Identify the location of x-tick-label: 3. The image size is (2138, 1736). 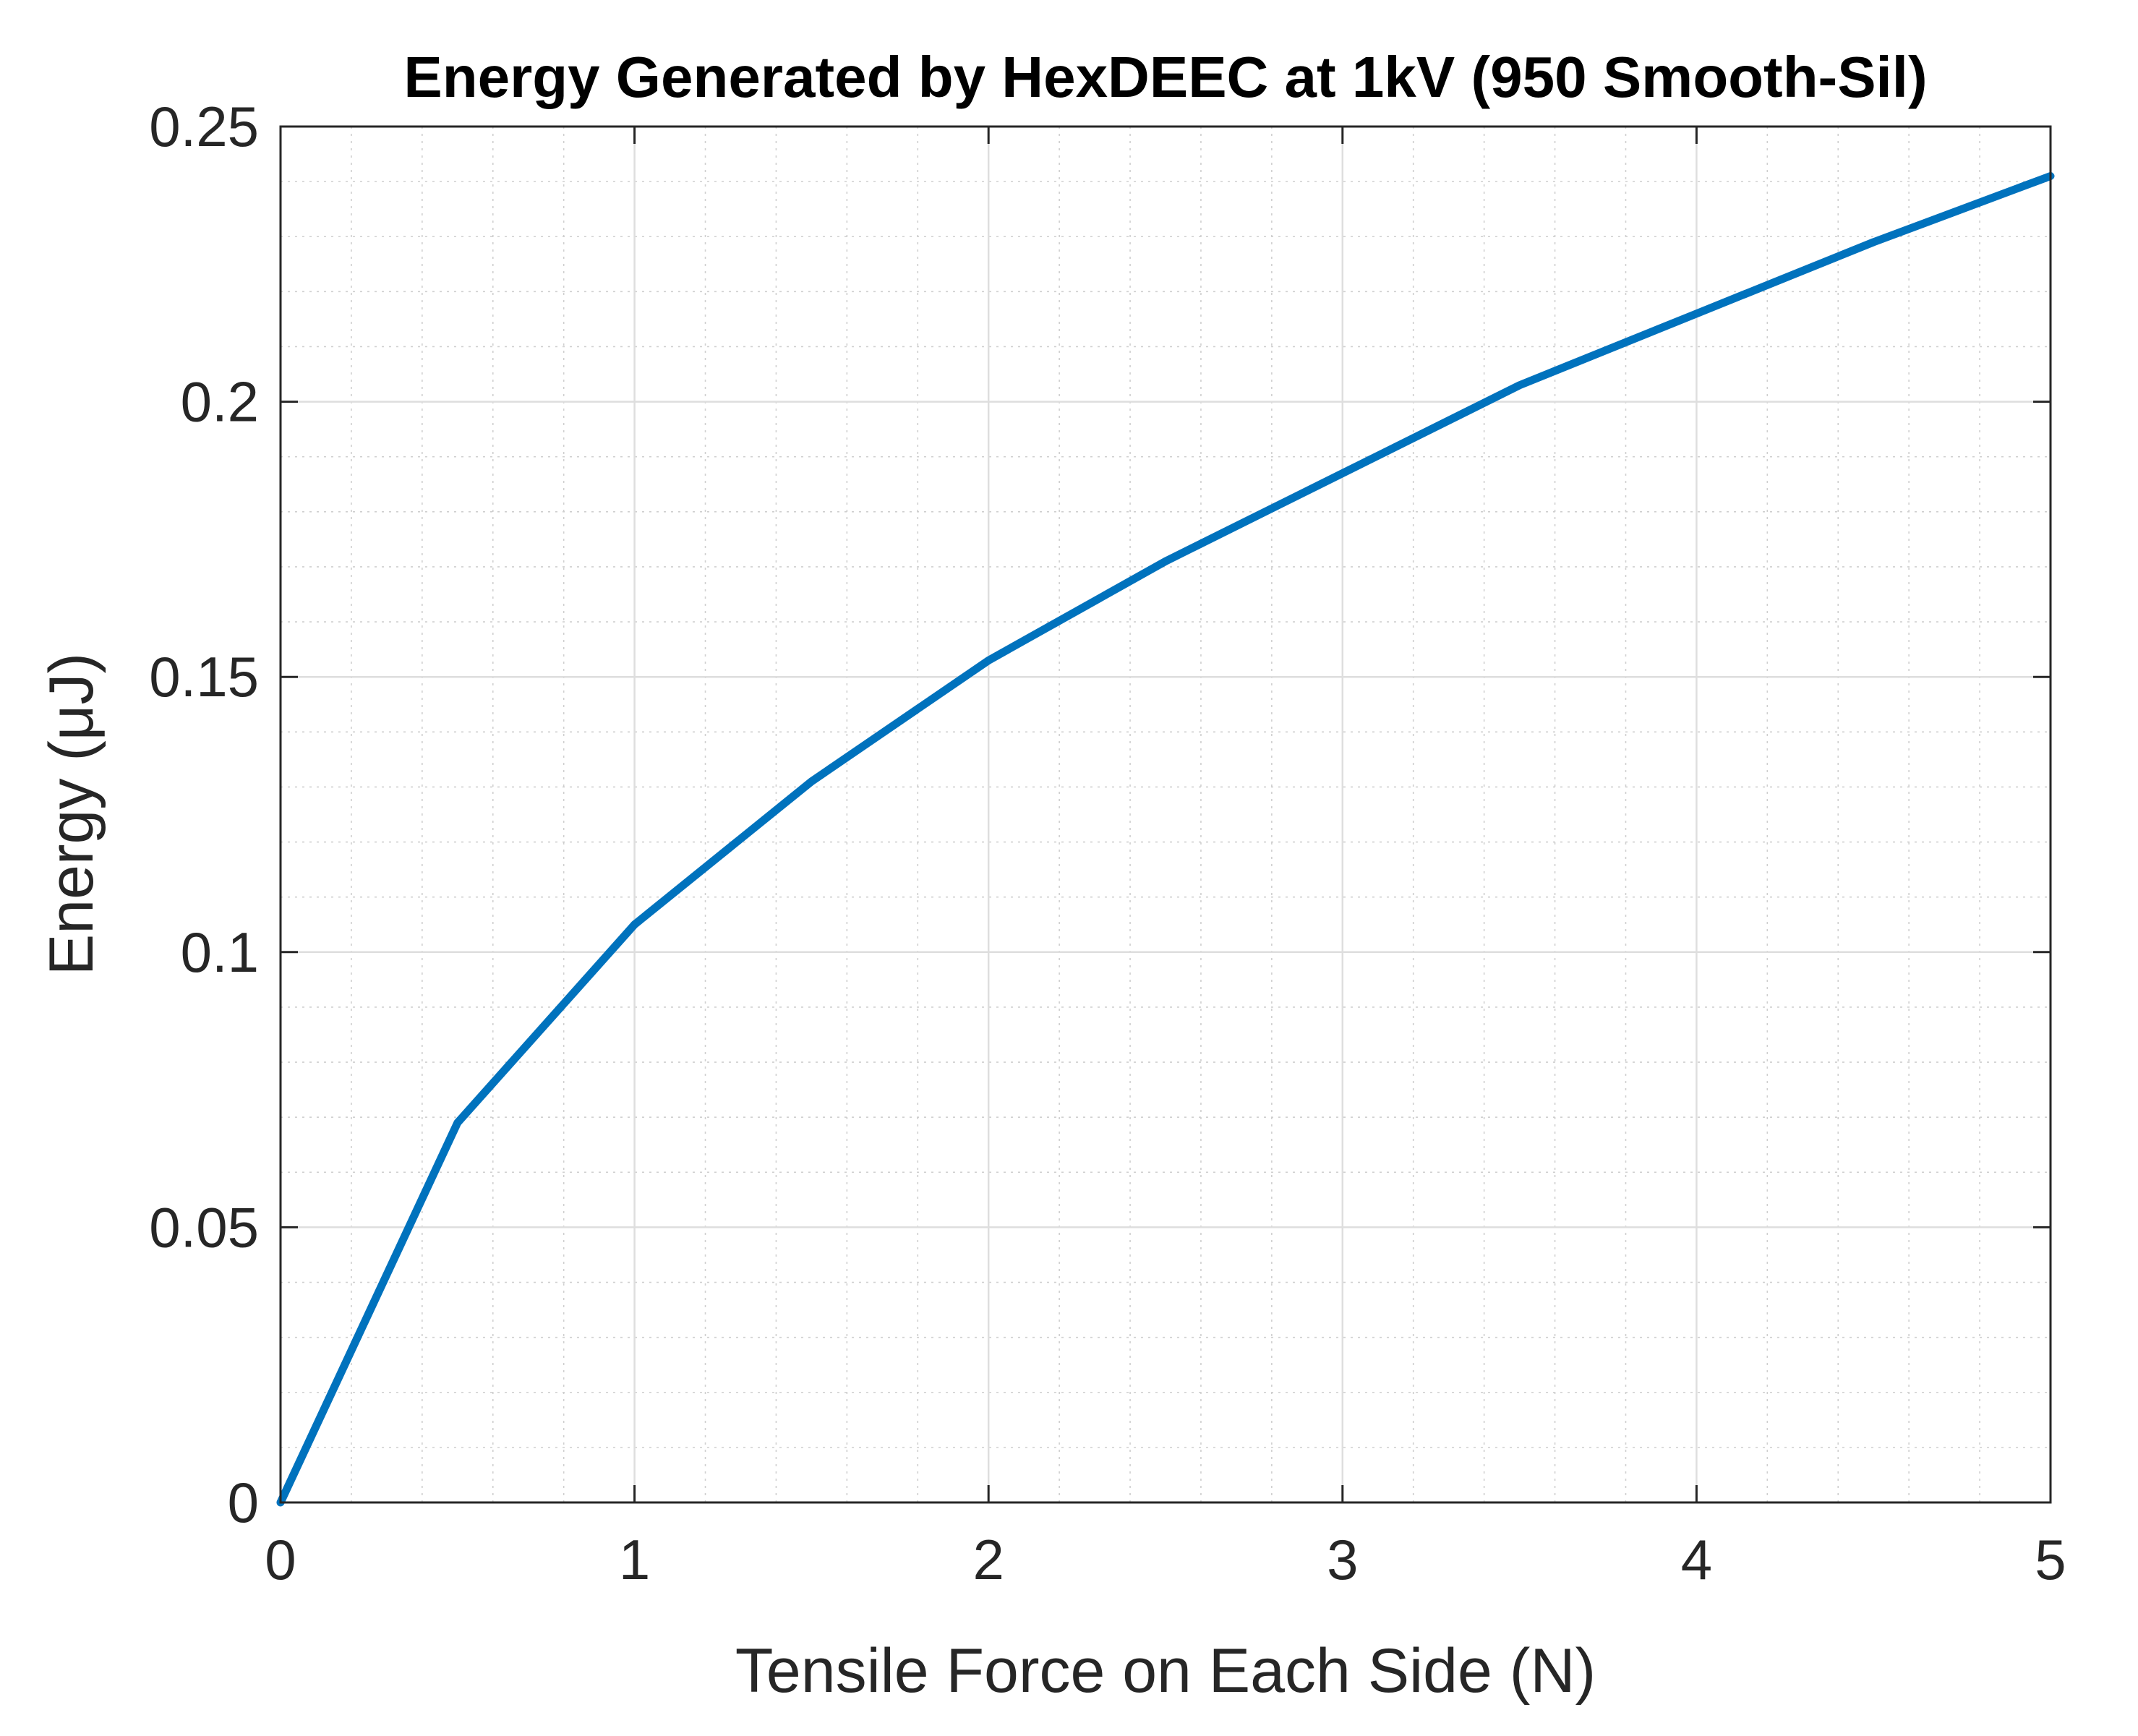
(1342, 1559).